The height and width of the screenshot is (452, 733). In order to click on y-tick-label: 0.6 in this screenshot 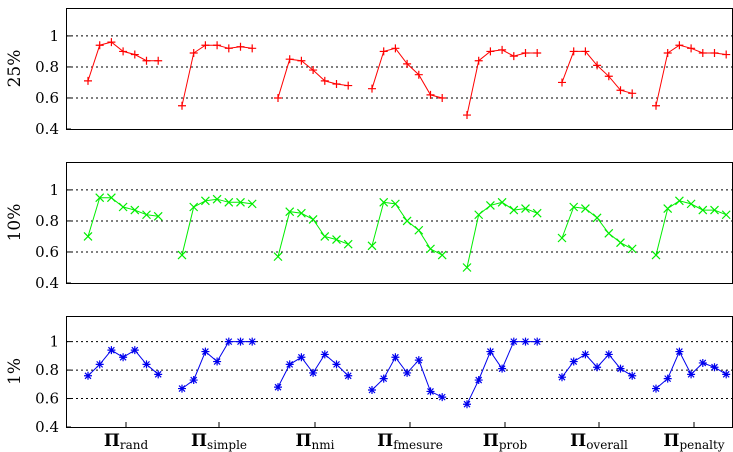, I will do `click(47, 252)`.